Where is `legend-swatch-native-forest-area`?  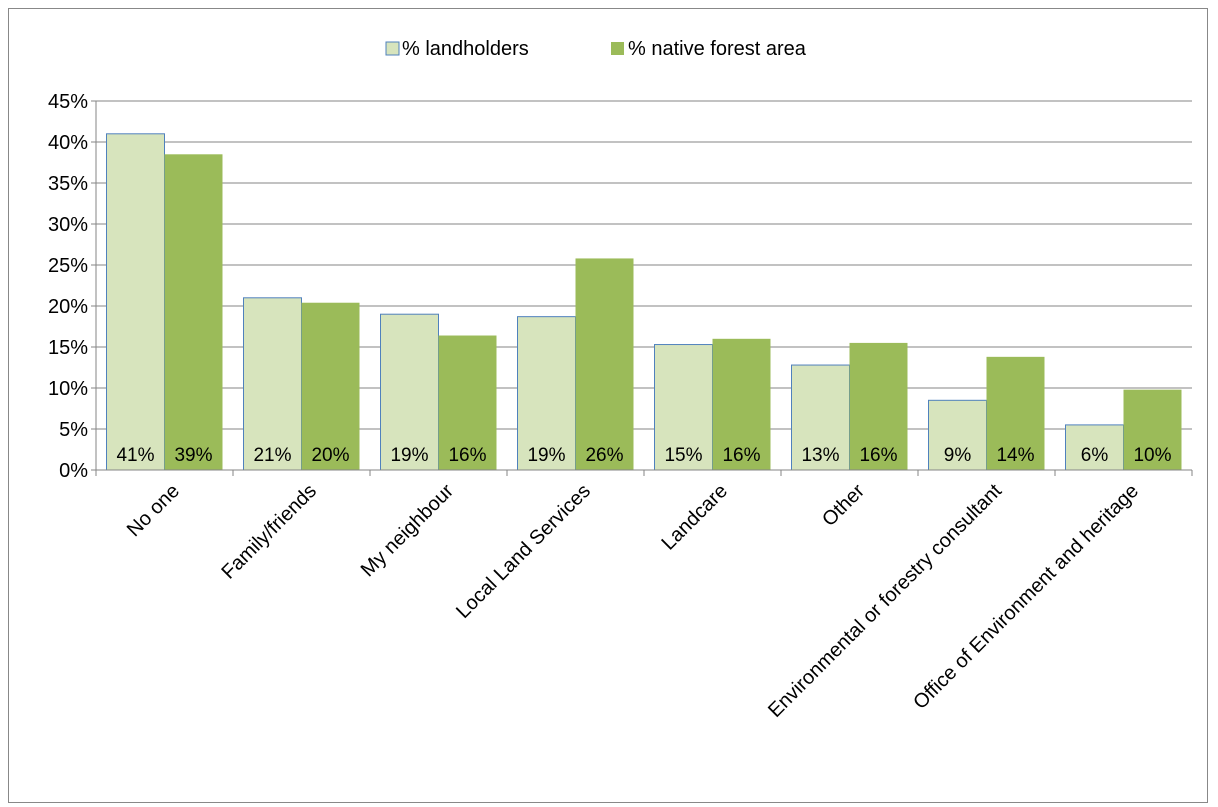 legend-swatch-native-forest-area is located at coordinates (617, 48).